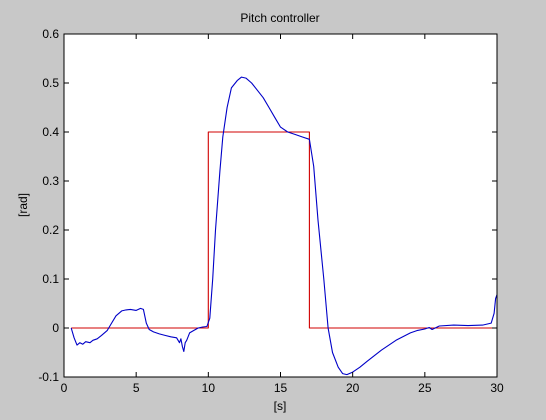 Image resolution: width=546 pixels, height=420 pixels. What do you see at coordinates (50, 230) in the screenshot?
I see `y-tick-label: 0.2` at bounding box center [50, 230].